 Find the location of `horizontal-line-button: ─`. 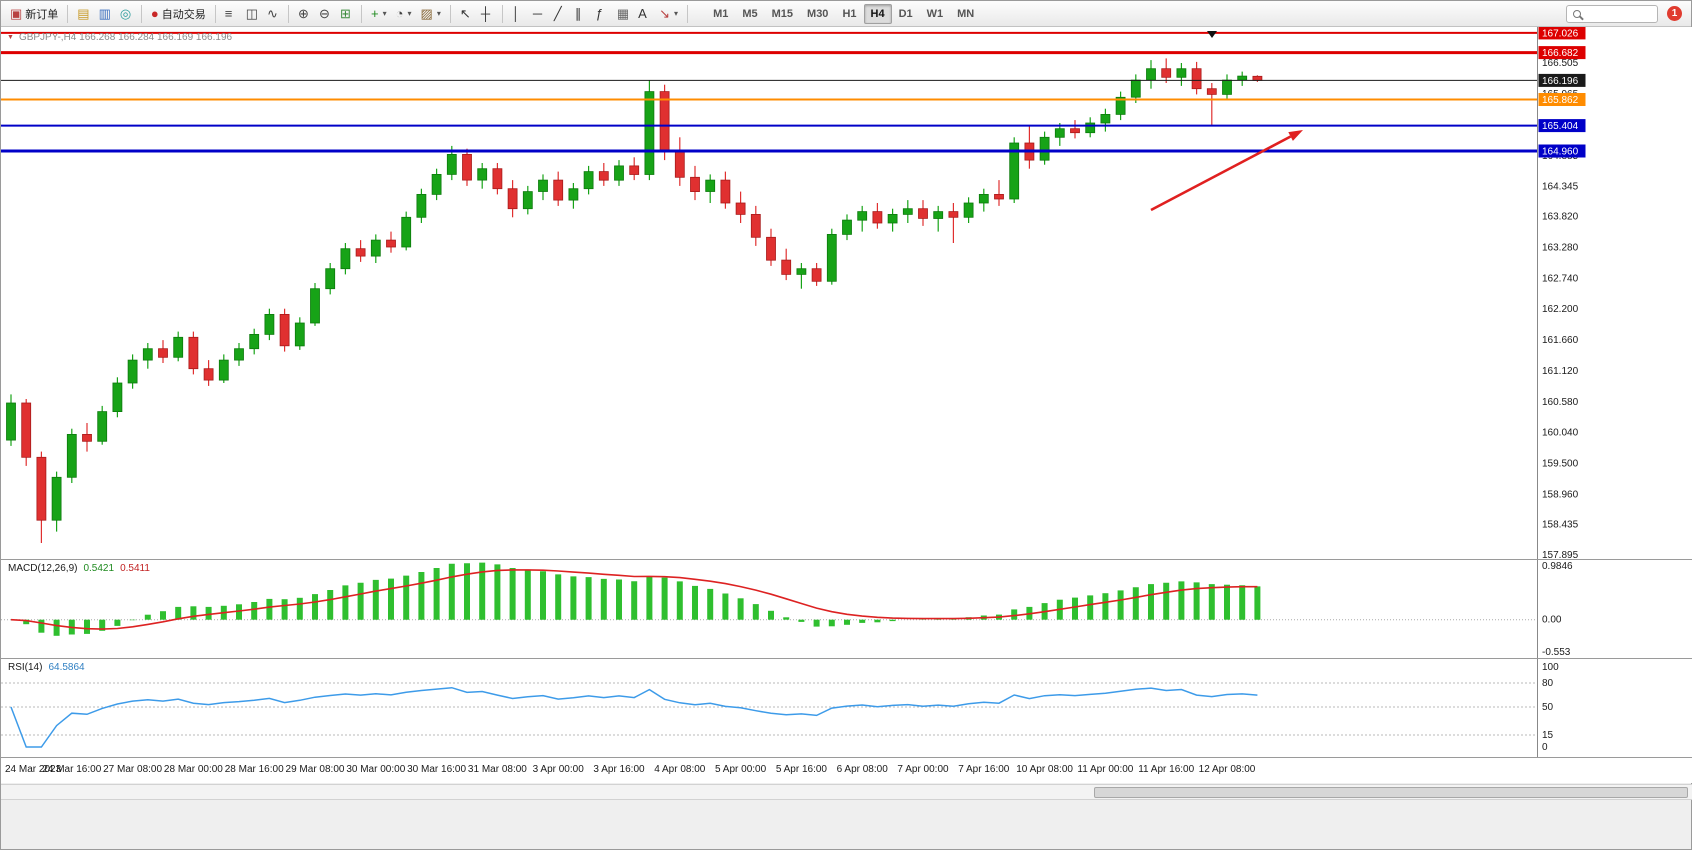

horizontal-line-button: ─ is located at coordinates (539, 14).